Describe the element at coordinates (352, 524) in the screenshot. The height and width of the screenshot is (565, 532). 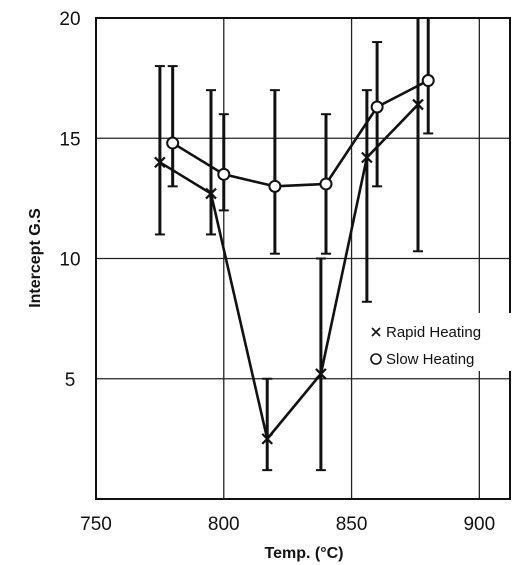
I see `x-tick-label: 850` at that location.